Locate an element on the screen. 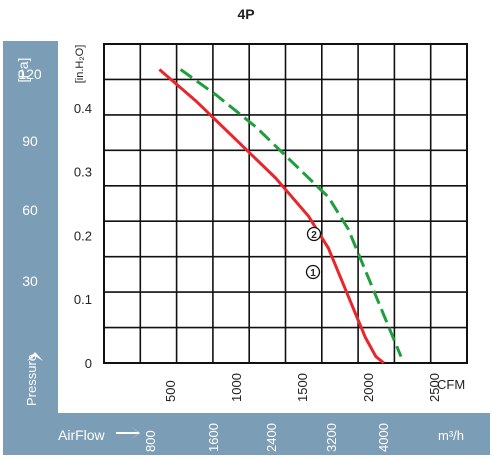 Image resolution: width=492 pixels, height=460 pixels. pa-unit-label: [Pa] is located at coordinates (23, 70).